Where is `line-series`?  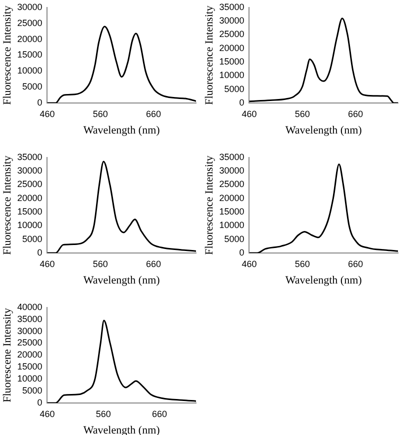
line-series is located at coordinates (121, 206).